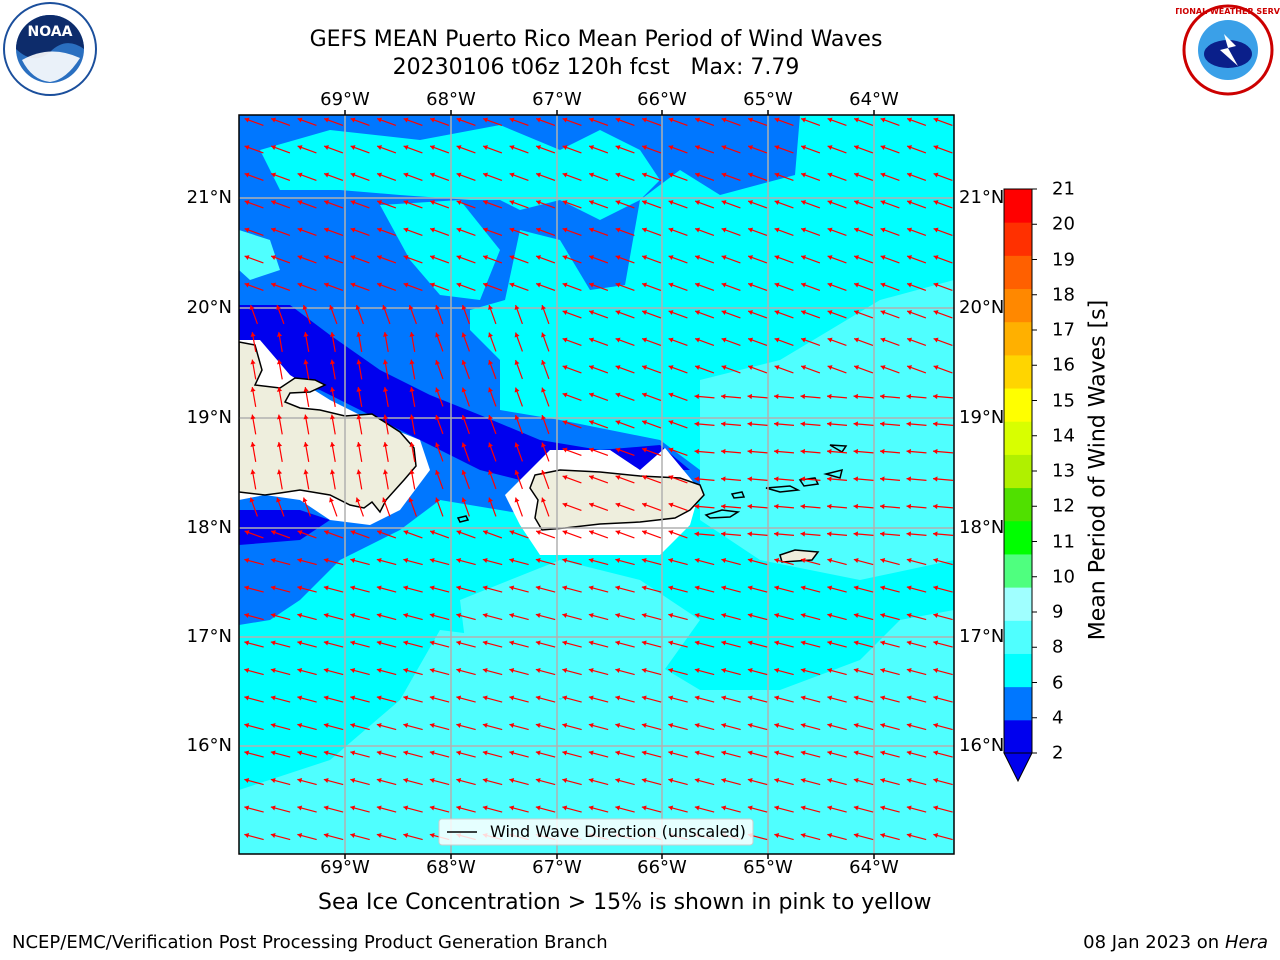 The image size is (1280, 960). Describe the element at coordinates (1175, 942) in the screenshot. I see `credit-right: 08 Jan 2023 on Hera` at that location.